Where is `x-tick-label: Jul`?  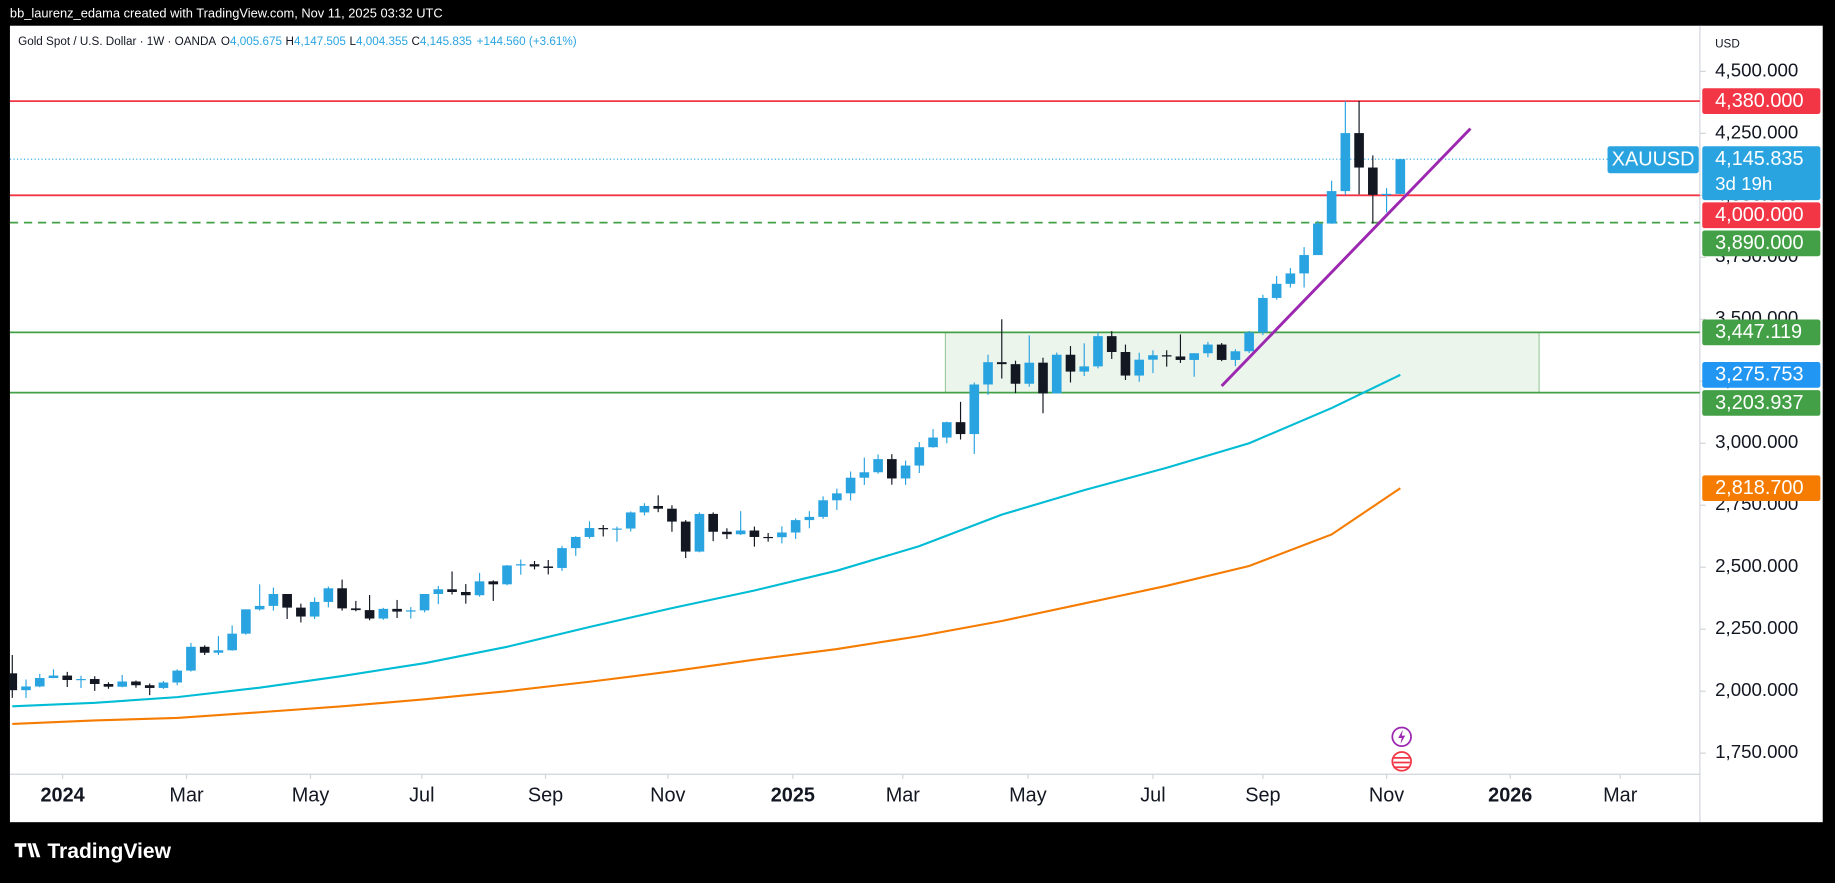
x-tick-label: Jul is located at coordinates (421, 796).